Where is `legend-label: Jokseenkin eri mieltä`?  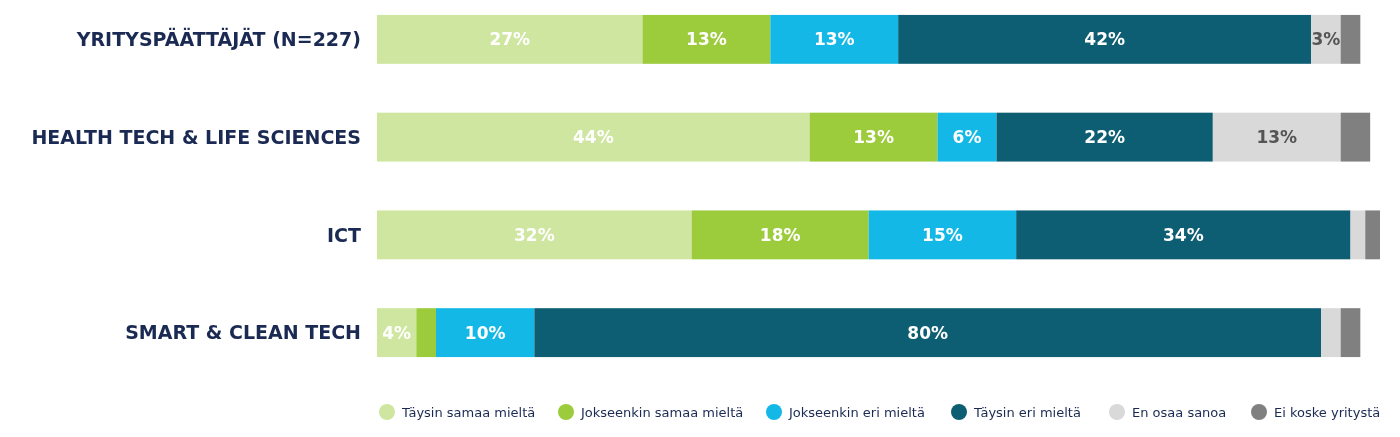 legend-label: Jokseenkin eri mieltä is located at coordinates (856, 412).